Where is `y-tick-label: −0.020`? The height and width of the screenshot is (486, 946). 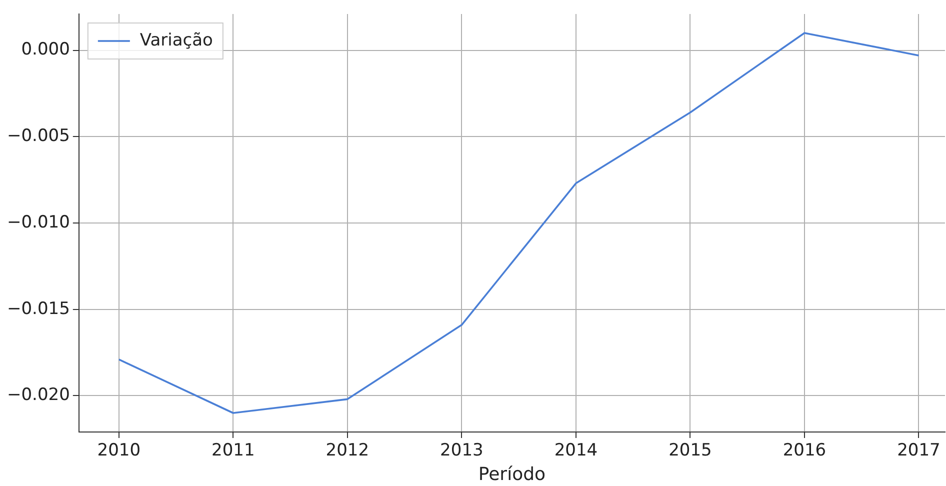 y-tick-label: −0.020 is located at coordinates (38, 395).